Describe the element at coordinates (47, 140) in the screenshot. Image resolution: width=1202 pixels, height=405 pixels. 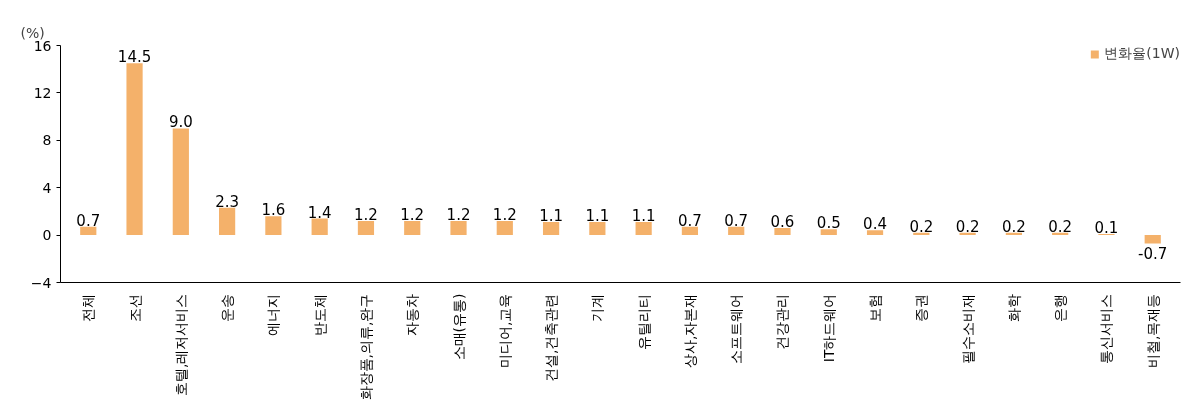
I see `y-tick-label: 8` at that location.